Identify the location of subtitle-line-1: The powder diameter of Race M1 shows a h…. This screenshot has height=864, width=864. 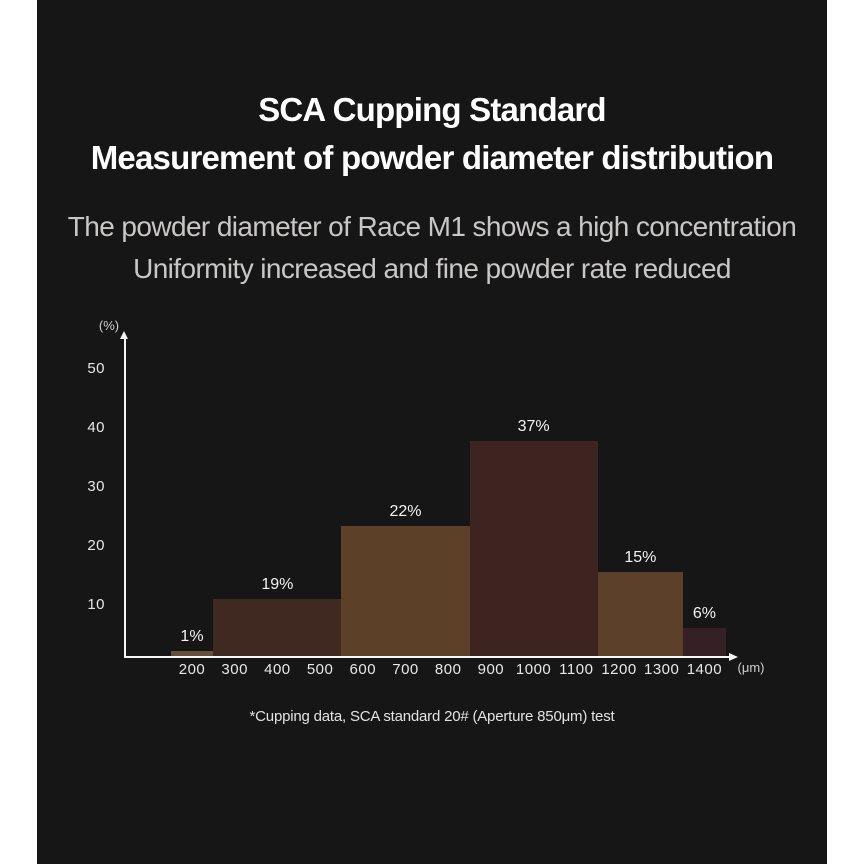
(432, 226).